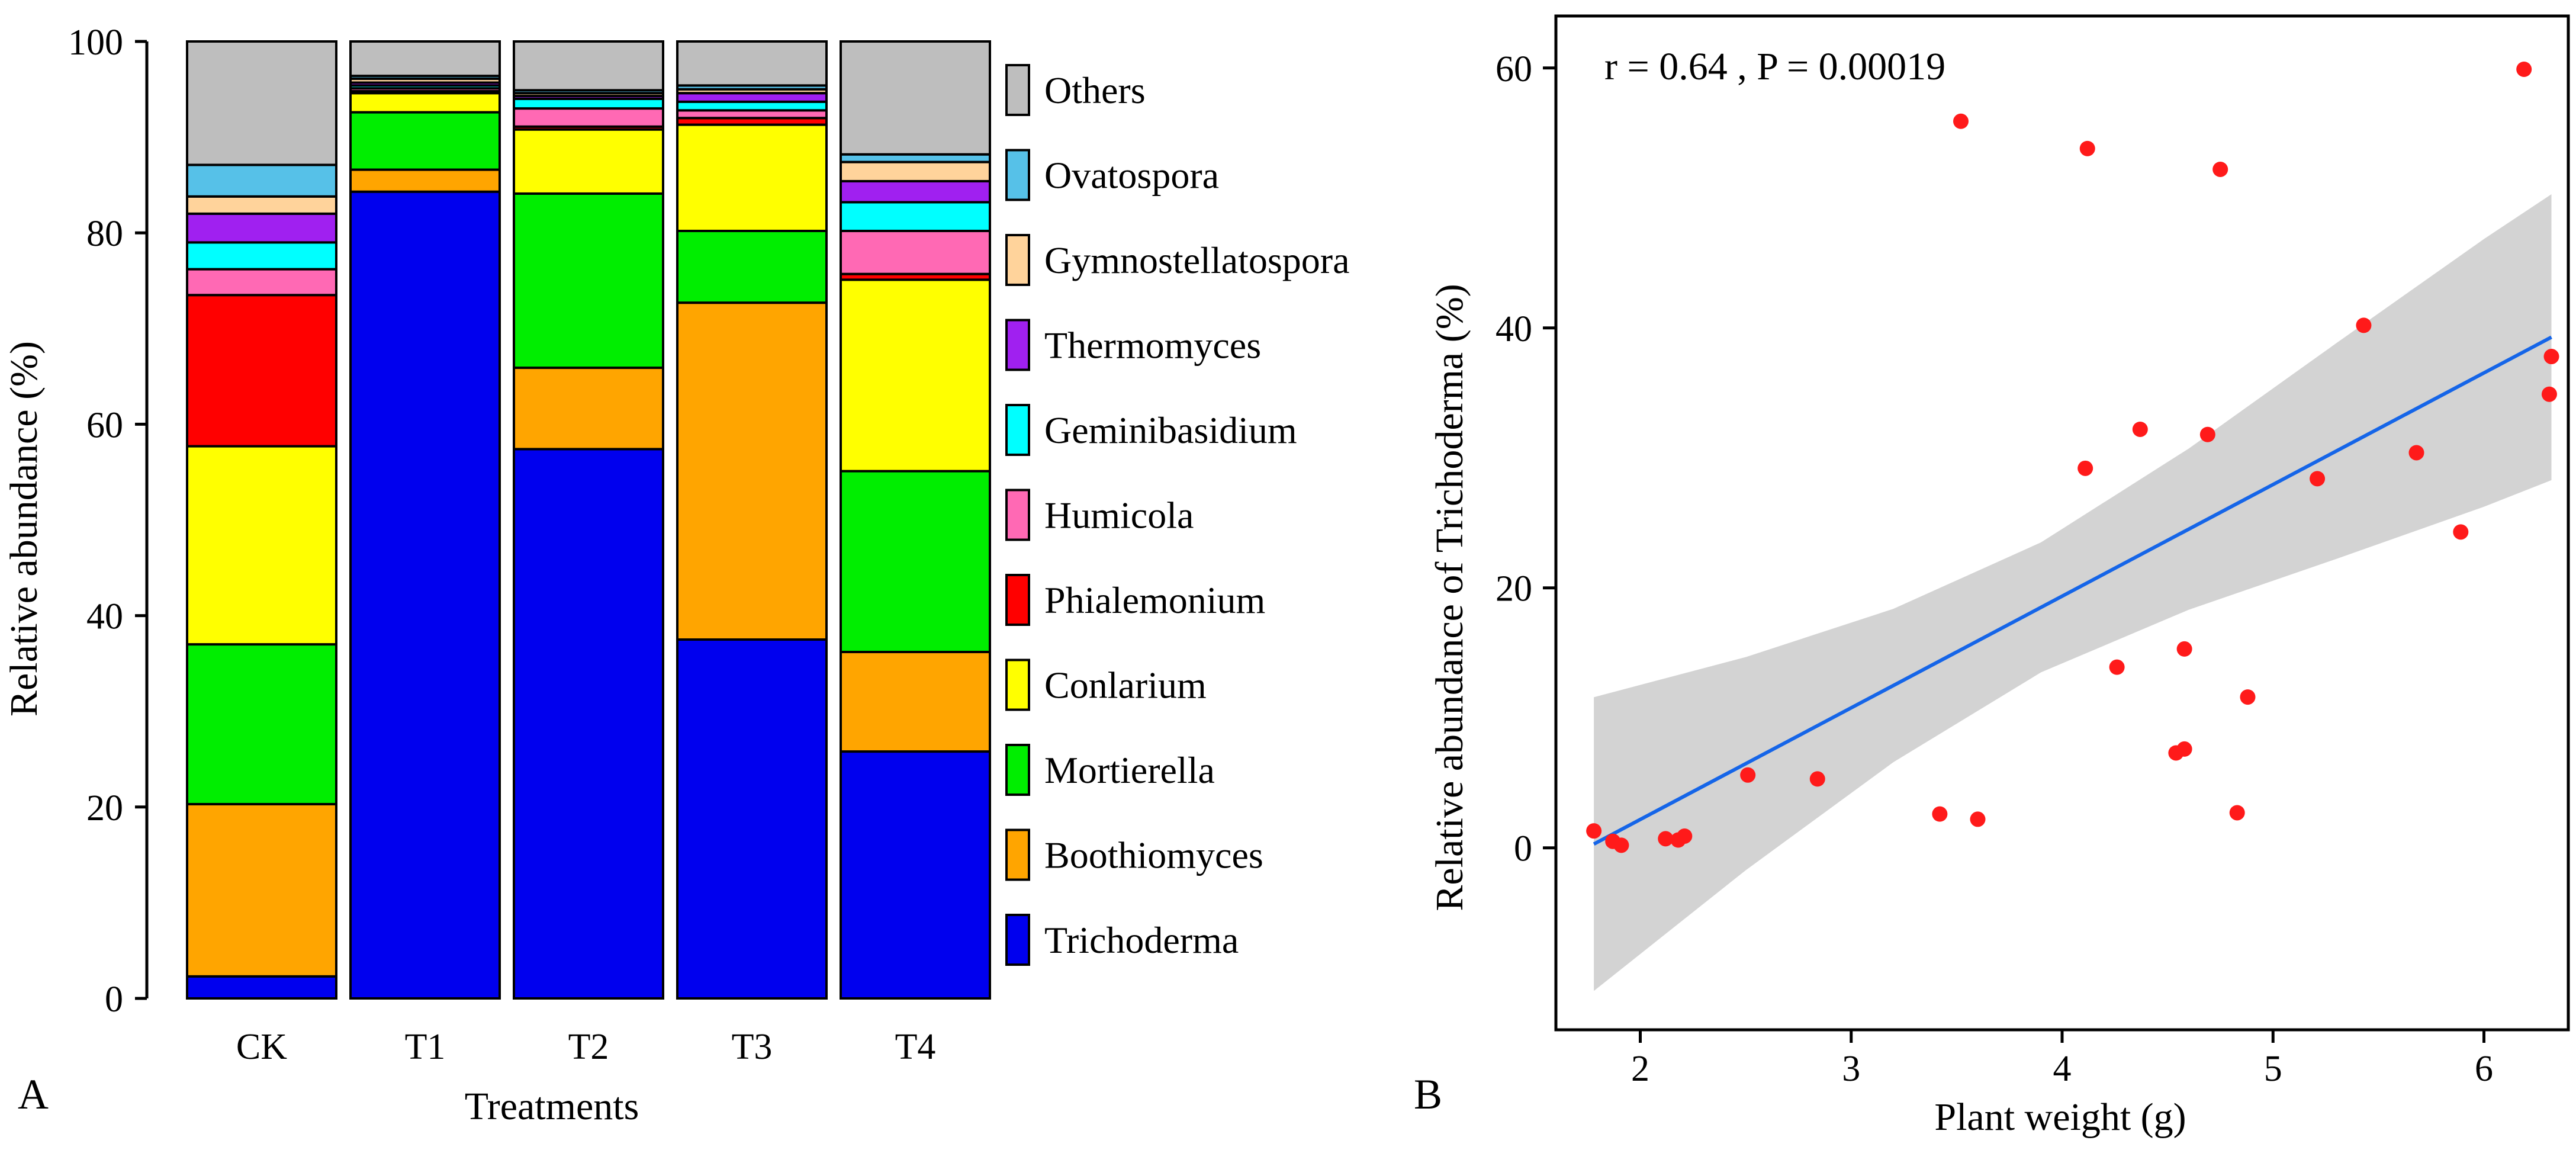 Image resolution: width=2576 pixels, height=1150 pixels. What do you see at coordinates (261, 371) in the screenshot?
I see `bar-segment-phialemonium-ck` at bounding box center [261, 371].